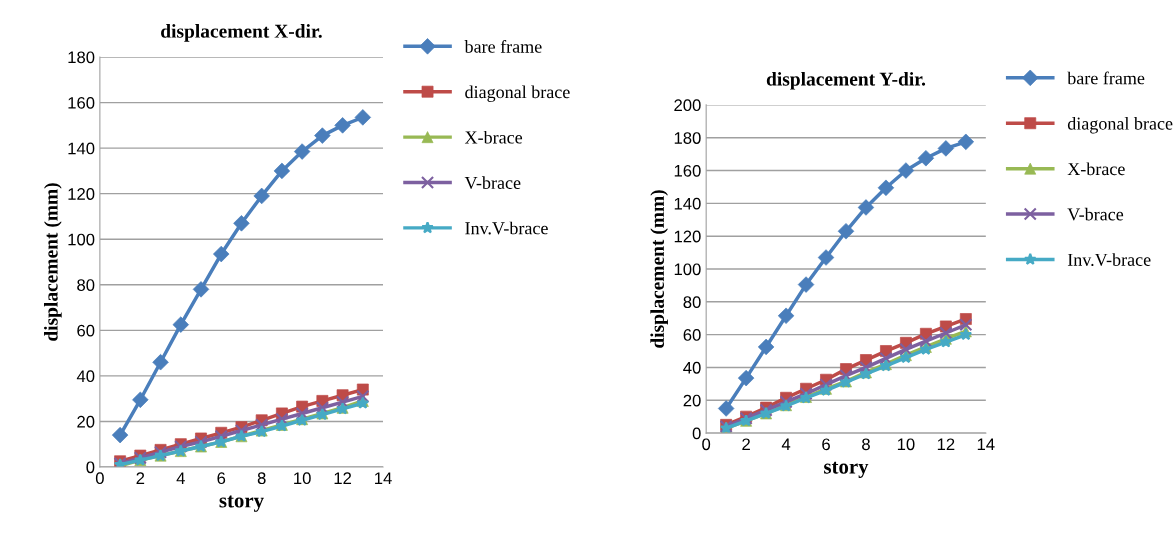 The width and height of the screenshot is (1175, 538). What do you see at coordinates (846, 80) in the screenshot?
I see `chart-title: displacement Y-dir.` at bounding box center [846, 80].